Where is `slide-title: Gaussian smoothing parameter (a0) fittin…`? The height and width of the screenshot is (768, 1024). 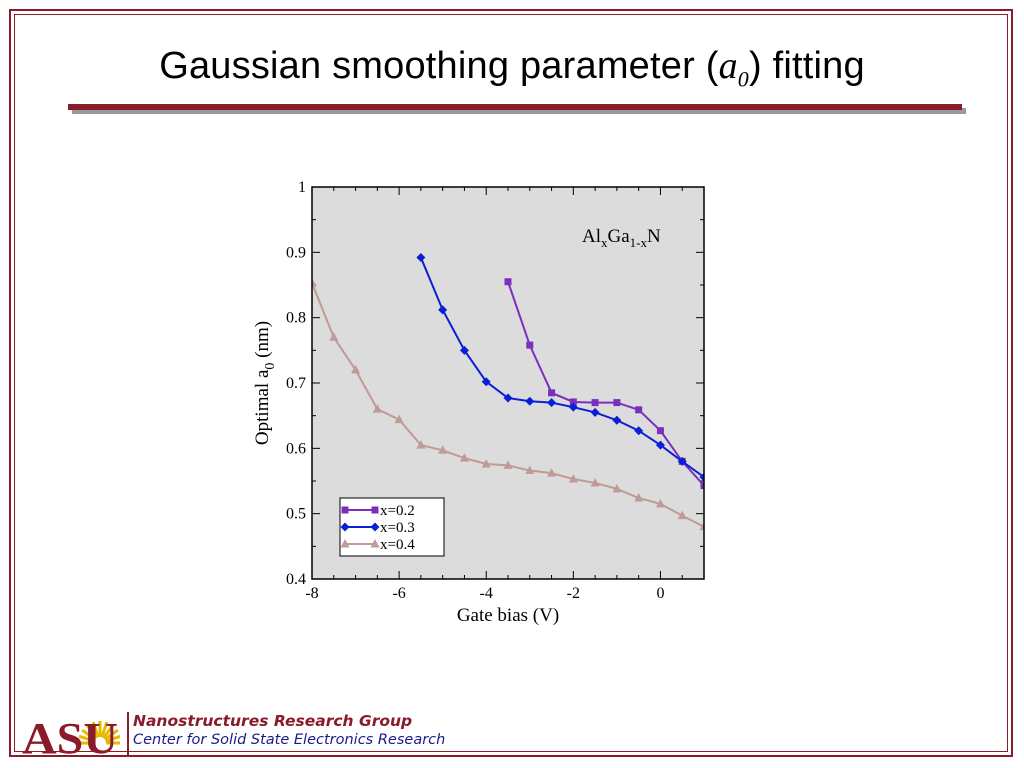 slide-title: Gaussian smoothing parameter (a0) fittin… is located at coordinates (512, 68).